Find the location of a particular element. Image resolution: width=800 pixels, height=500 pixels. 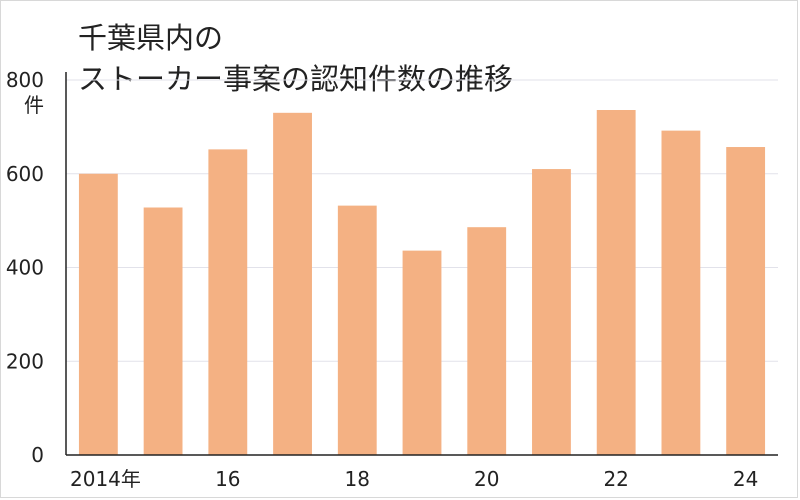

bar-2021 is located at coordinates (551, 312).